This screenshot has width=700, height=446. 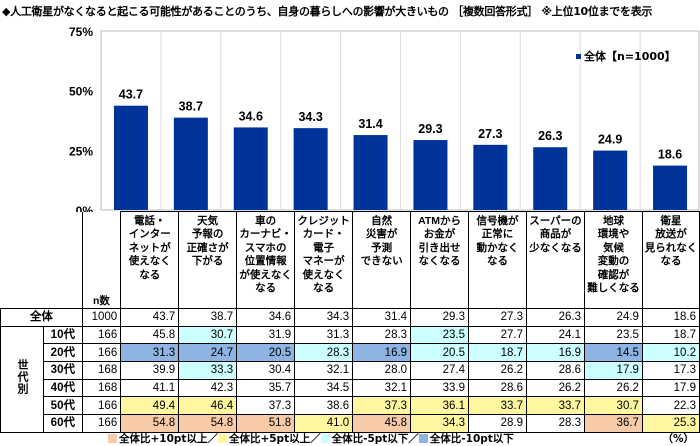 What do you see at coordinates (41, 317) in the screenshot?
I see `row-label: 全体` at bounding box center [41, 317].